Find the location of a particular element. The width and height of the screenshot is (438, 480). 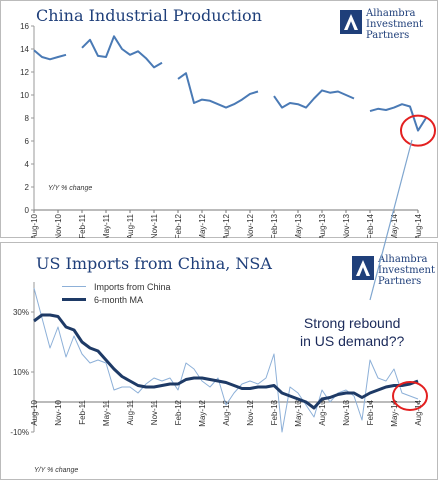

y-tick-label: 12 is located at coordinates (24, 72).